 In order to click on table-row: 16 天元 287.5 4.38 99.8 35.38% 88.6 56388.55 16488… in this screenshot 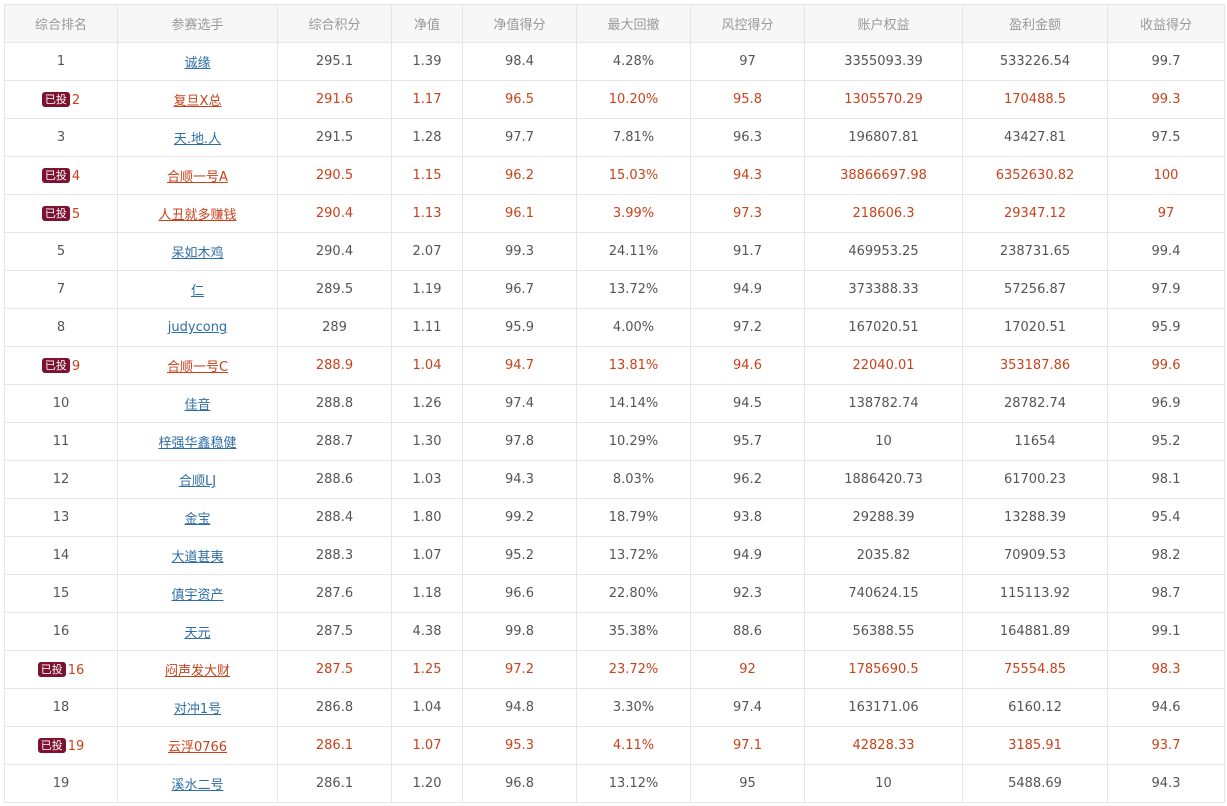, I will do `click(614, 631)`.